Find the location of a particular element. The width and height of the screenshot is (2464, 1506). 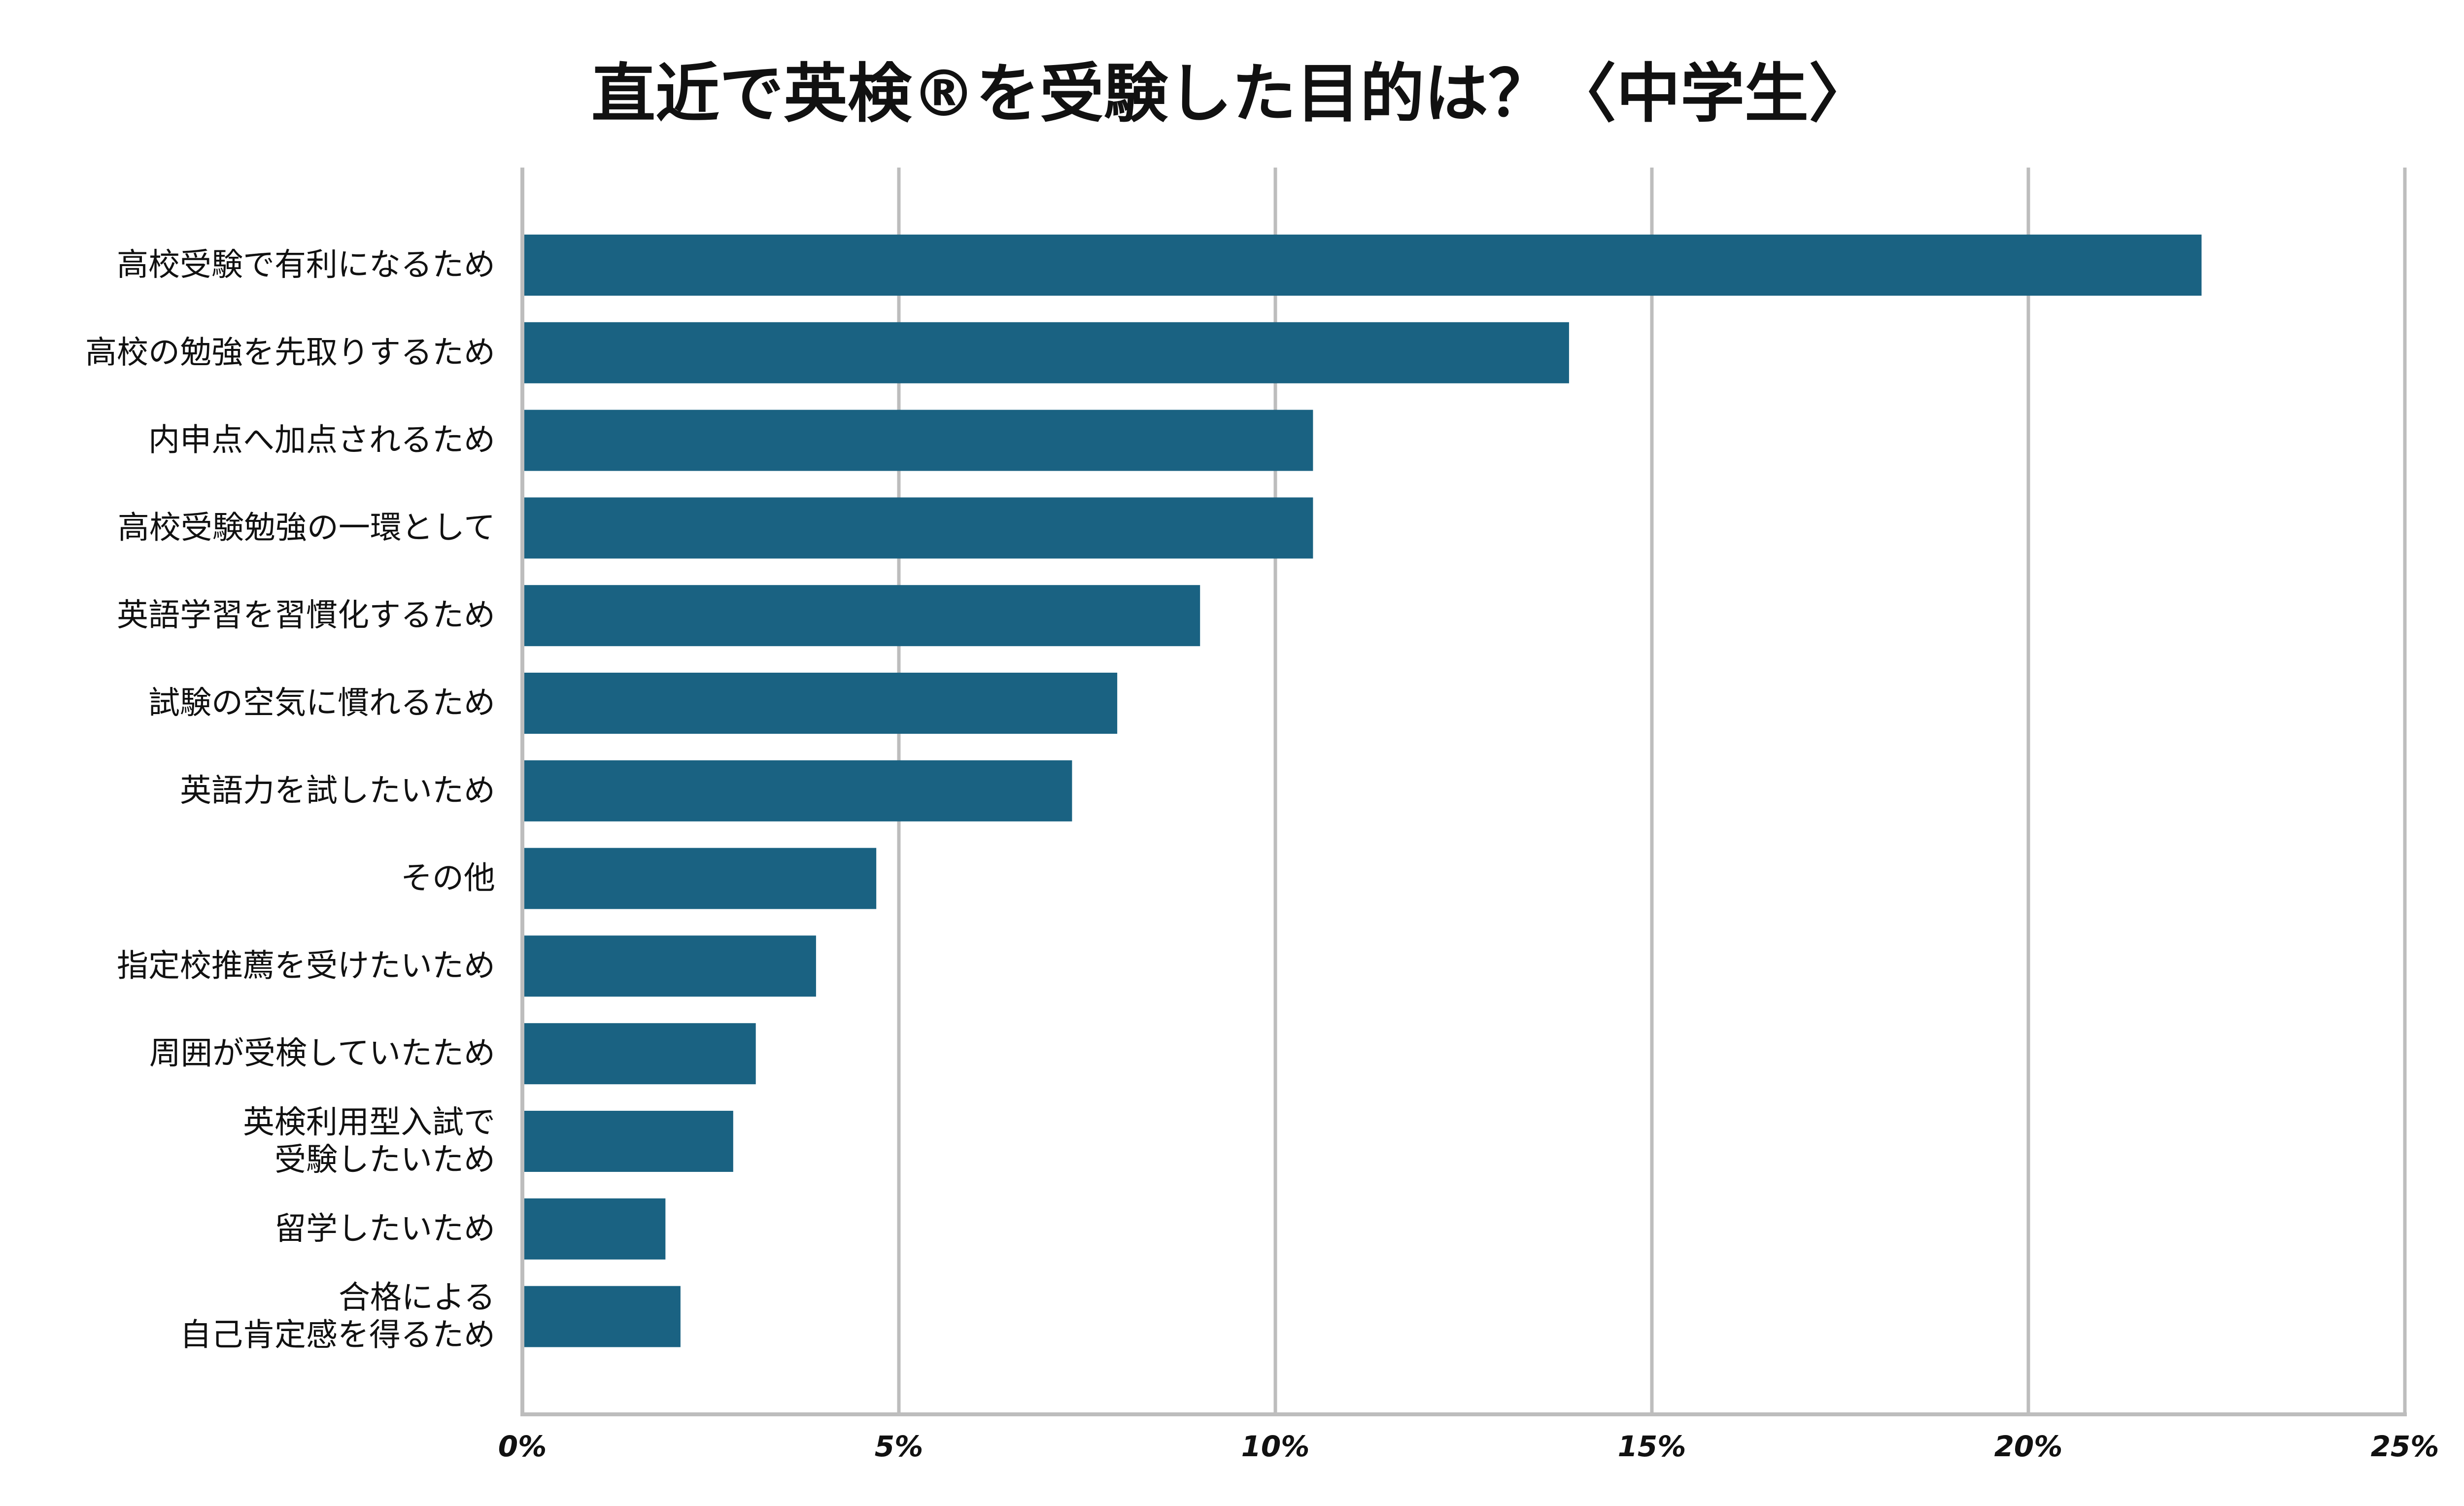

category-label-line: 周囲が受検していたため is located at coordinates (322, 1053).